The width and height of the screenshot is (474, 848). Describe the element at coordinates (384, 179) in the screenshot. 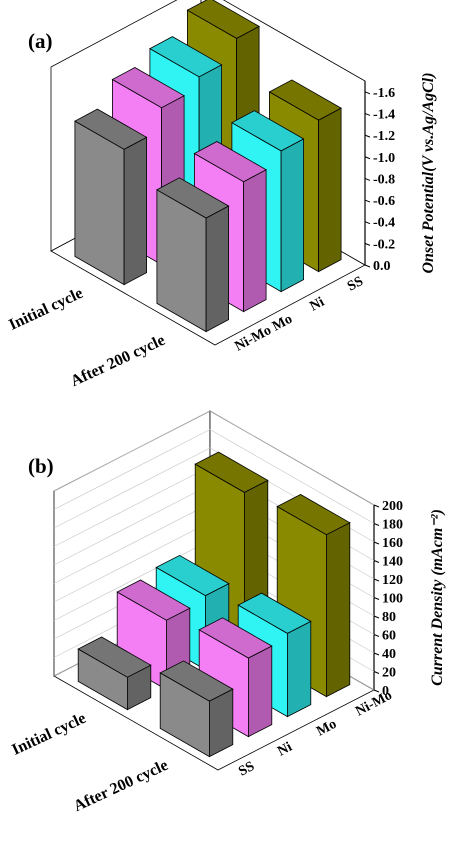

I see `y-tick-label: -0.8` at that location.